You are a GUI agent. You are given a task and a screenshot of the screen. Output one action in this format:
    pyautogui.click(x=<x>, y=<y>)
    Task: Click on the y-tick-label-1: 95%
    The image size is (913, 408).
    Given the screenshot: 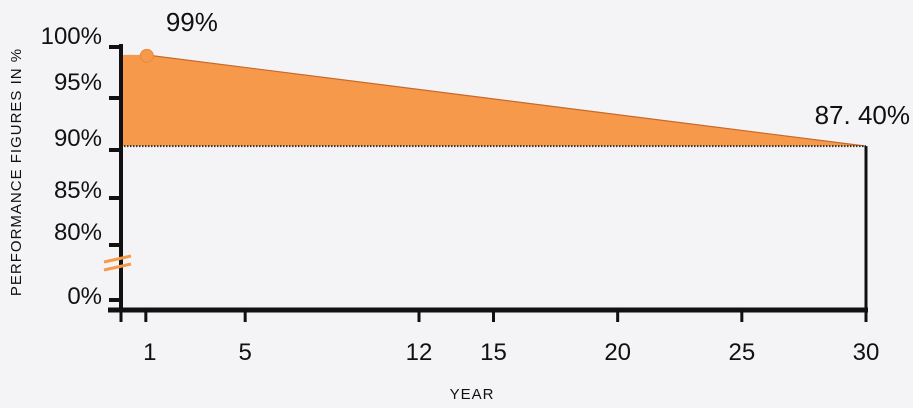 What is the action you would take?
    pyautogui.click(x=78, y=82)
    